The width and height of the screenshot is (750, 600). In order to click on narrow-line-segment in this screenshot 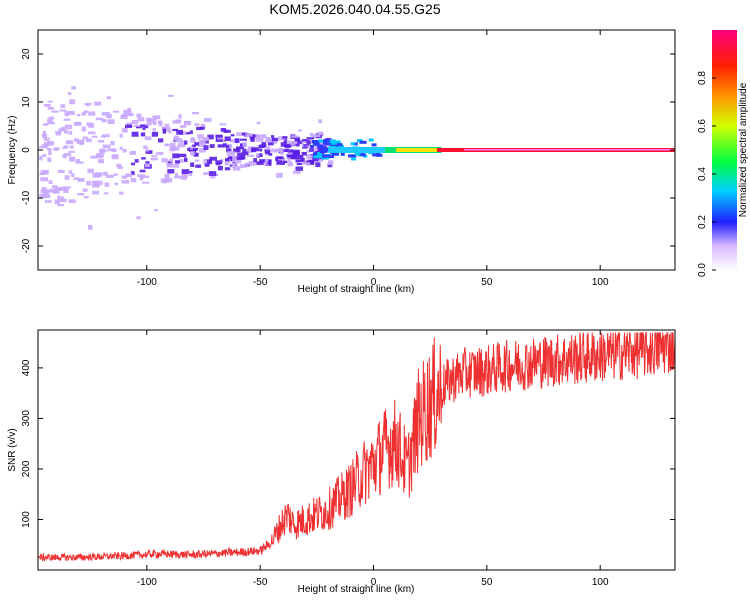, I will do `click(356, 150)`.